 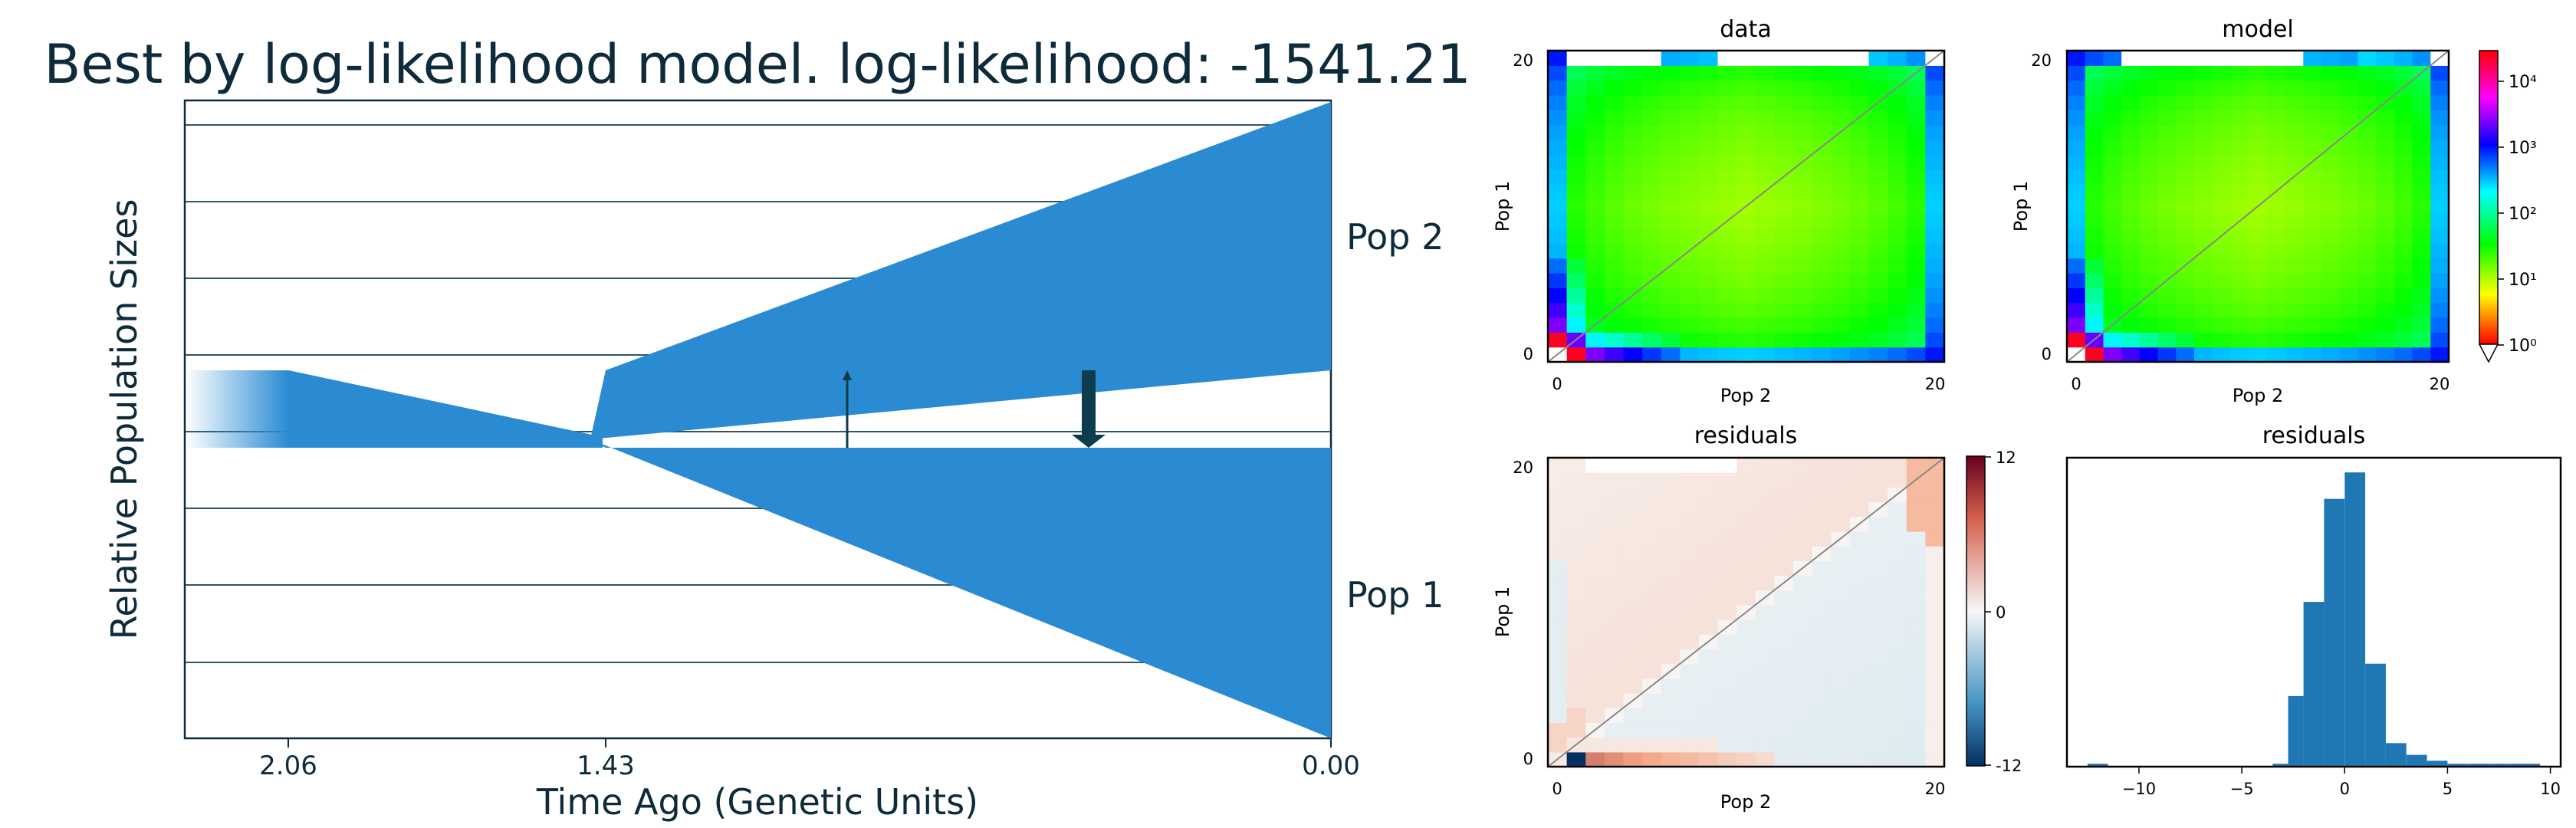 What do you see at coordinates (1557, 384) in the screenshot?
I see `data-xtick-0: 0` at bounding box center [1557, 384].